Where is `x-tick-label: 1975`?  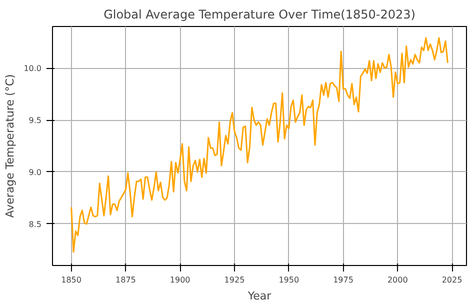
x-tick-label: 1975 is located at coordinates (343, 280).